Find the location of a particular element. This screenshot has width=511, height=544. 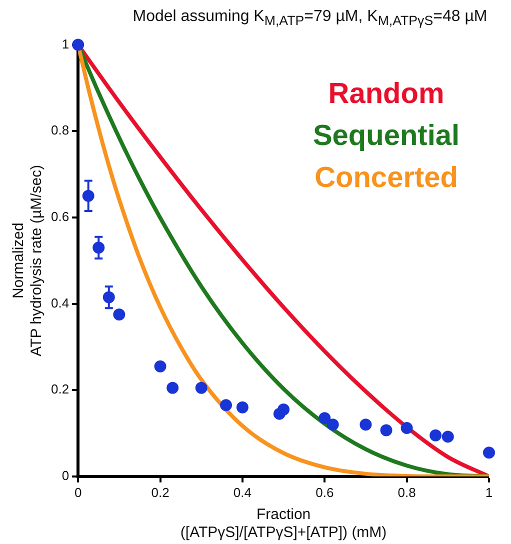

x-axis-title: Fraction ([ATPγS]/[ATPγS]+[ATP]) (mM) is located at coordinates (283, 524).